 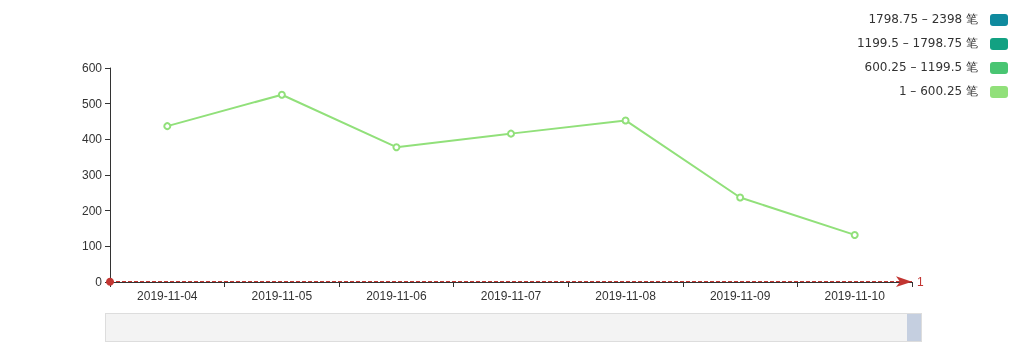 What do you see at coordinates (938, 91) in the screenshot?
I see `annotation: 1 – 600.25 笔` at bounding box center [938, 91].